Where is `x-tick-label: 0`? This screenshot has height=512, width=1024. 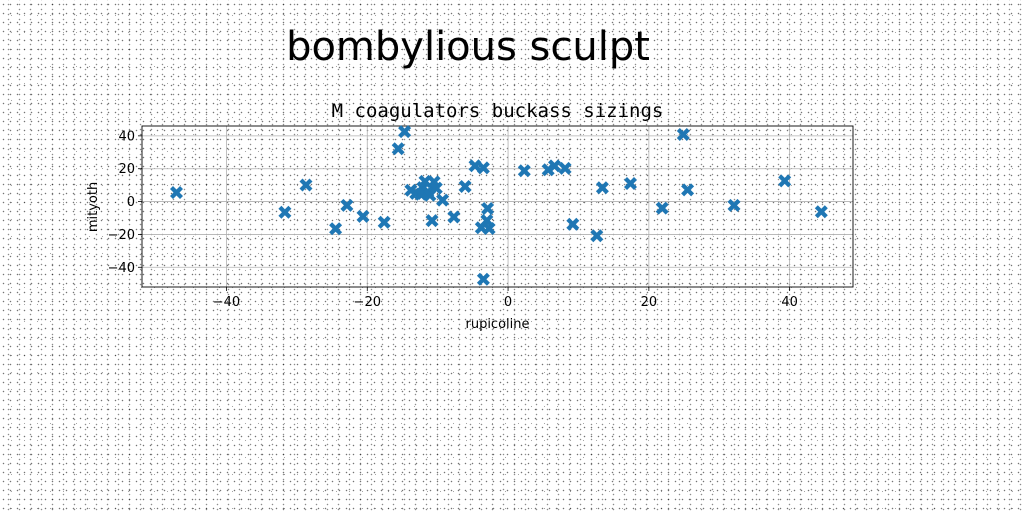 x-tick-label: 0 is located at coordinates (508, 302).